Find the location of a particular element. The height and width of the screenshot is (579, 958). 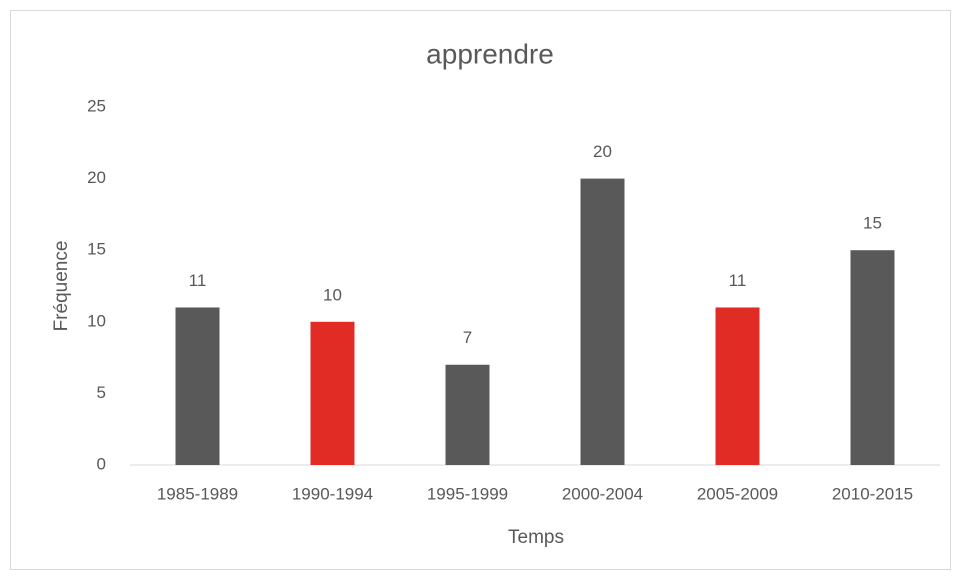

x-tick-label: 2010-2015 is located at coordinates (872, 493).